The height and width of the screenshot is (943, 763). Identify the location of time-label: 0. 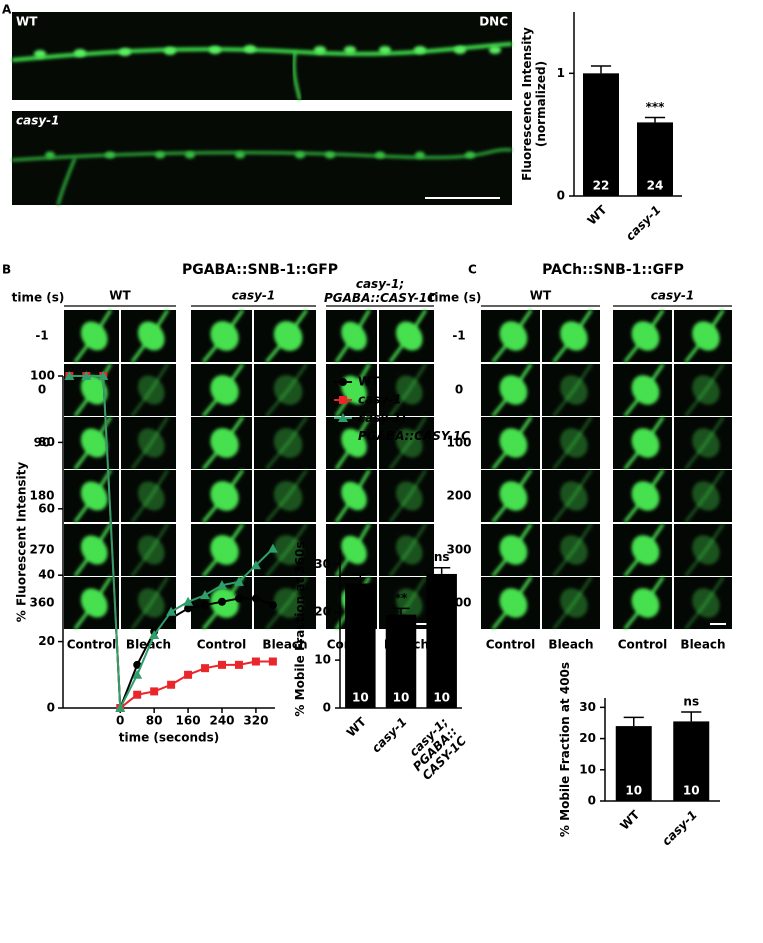
(459, 390).